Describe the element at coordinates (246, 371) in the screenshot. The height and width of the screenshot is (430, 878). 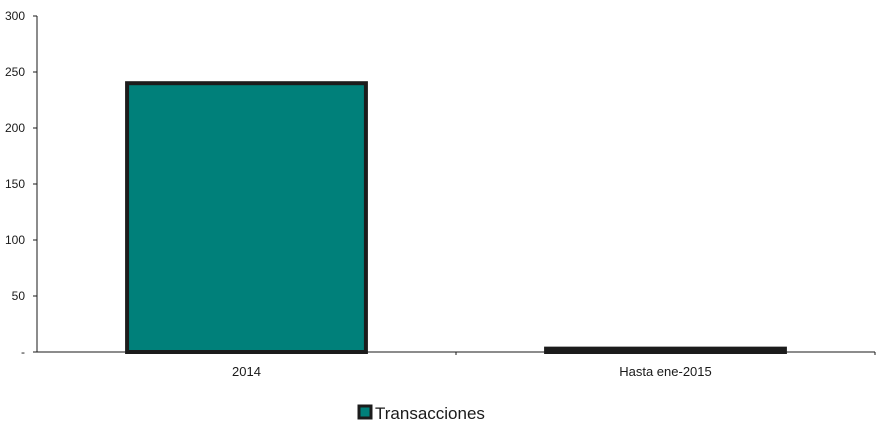
I see `x-category-label: 2014` at that location.